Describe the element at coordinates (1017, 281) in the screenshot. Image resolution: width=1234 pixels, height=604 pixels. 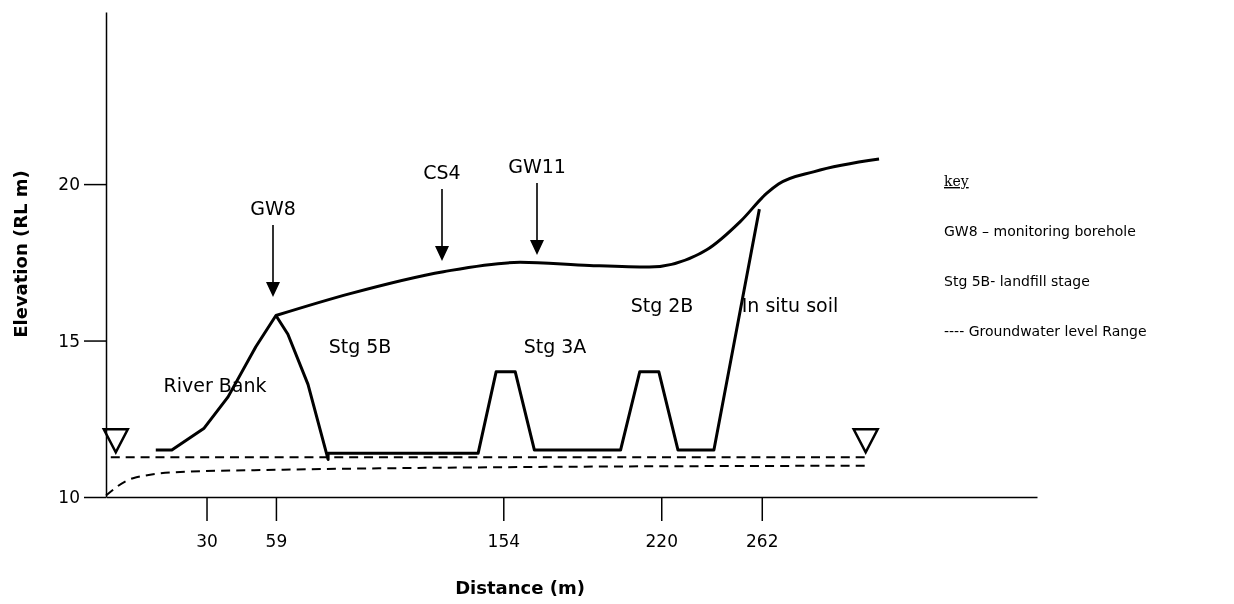
I see `annotation: Stg 5B- landfill stage` at that location.